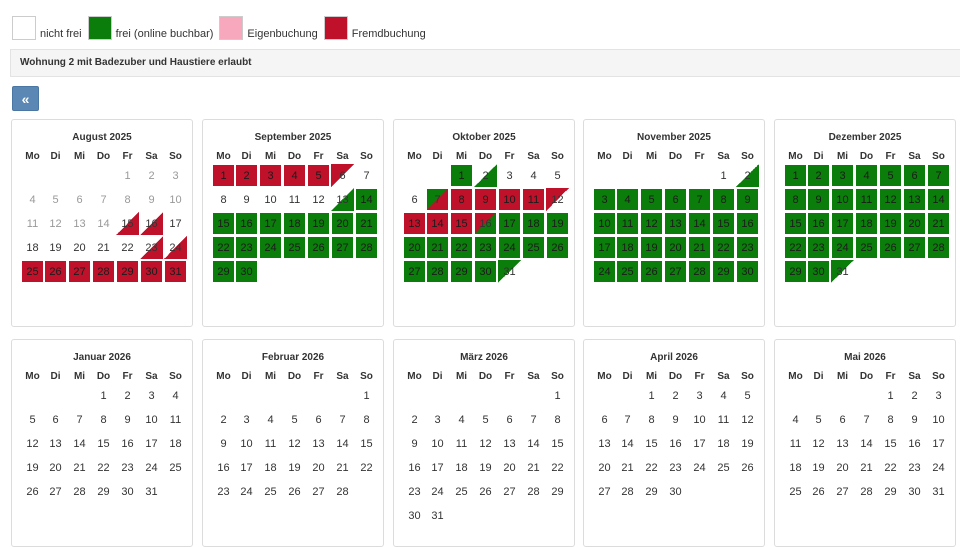  What do you see at coordinates (25, 98) in the screenshot?
I see `previous-months-button: «` at bounding box center [25, 98].